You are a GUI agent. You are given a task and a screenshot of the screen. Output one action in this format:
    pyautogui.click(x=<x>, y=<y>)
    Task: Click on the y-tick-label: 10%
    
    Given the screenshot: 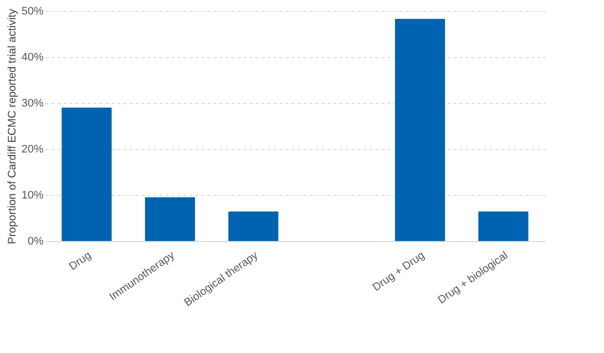 What is the action you would take?
    pyautogui.click(x=32, y=196)
    